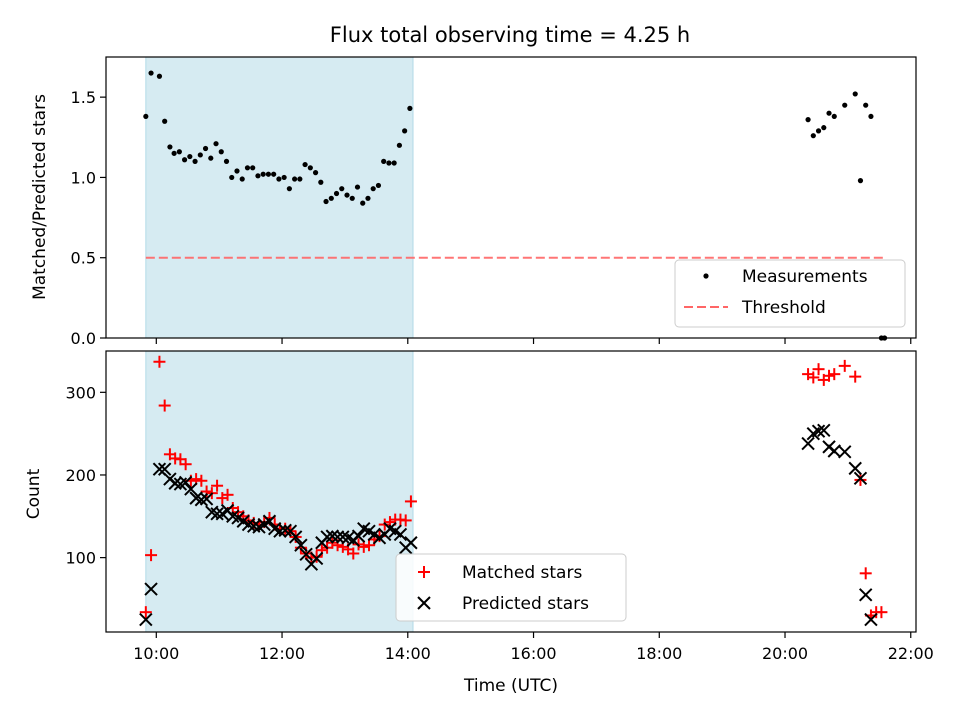 This screenshot has height=720, width=960. Describe the element at coordinates (80, 558) in the screenshot. I see `bottom-y-tick-label-0: 100` at that location.